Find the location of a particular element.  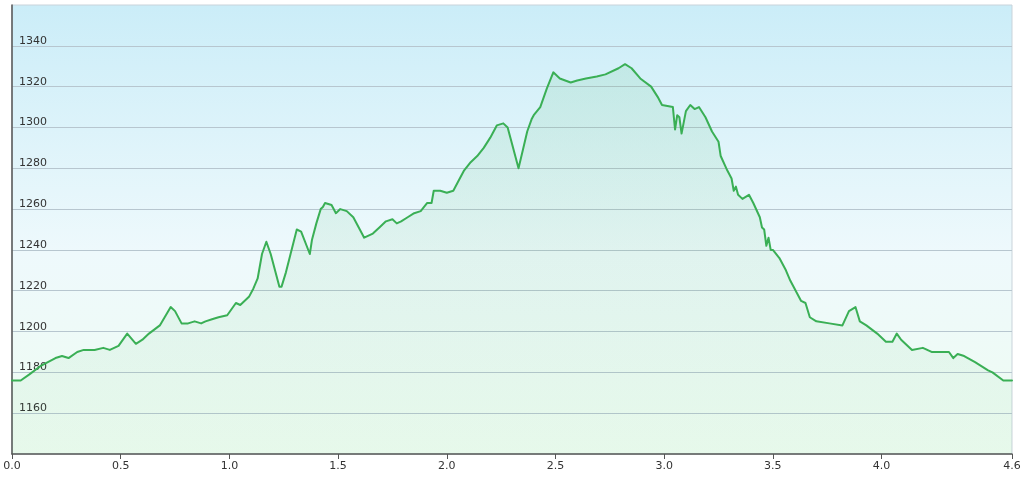

x-tick-label: 1.0 is located at coordinates (229, 465).